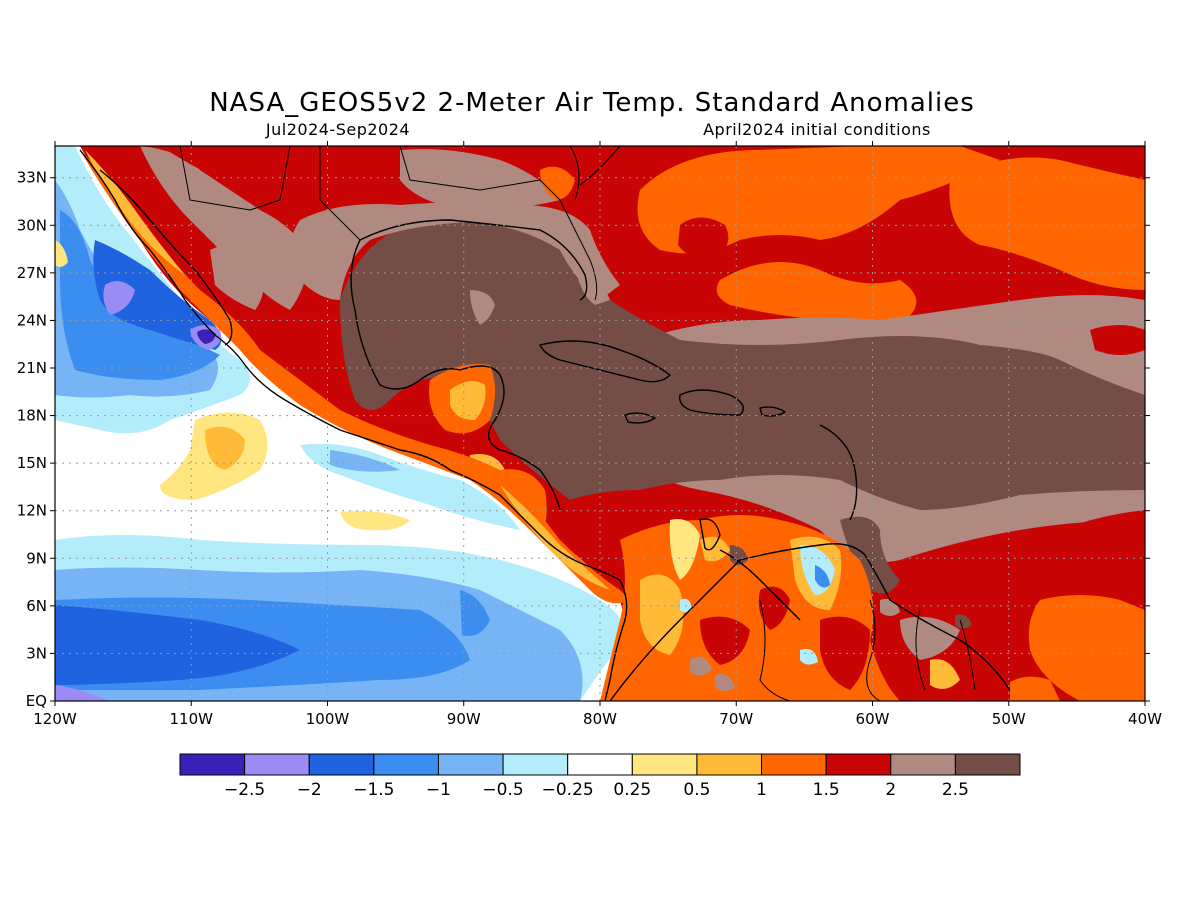 This screenshot has width=1200, height=900. I want to click on lat-tick-label: 15N, so click(32, 463).